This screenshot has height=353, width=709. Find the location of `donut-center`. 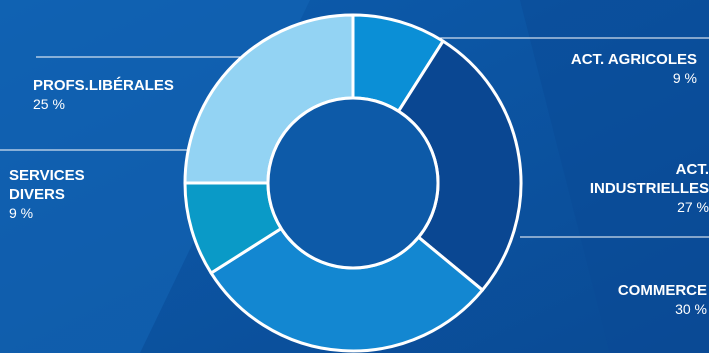

donut-center is located at coordinates (353, 183).